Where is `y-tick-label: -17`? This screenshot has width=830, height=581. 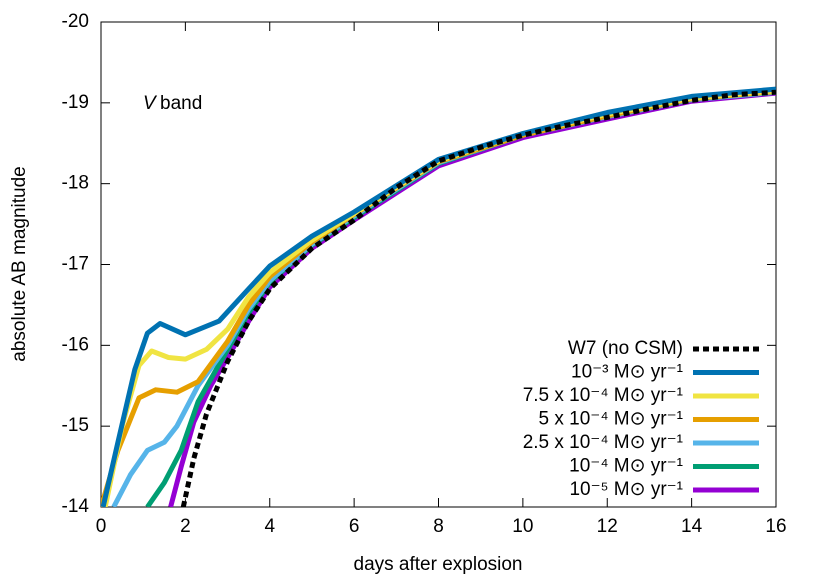 y-tick-label: -17 is located at coordinates (75, 264).